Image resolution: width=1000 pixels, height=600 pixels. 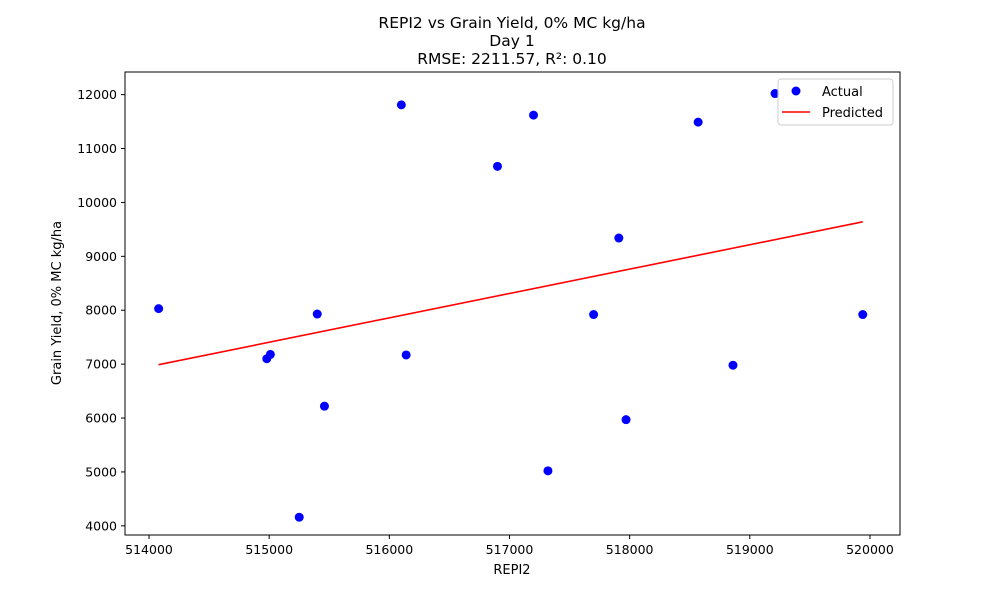 I want to click on legend-marker-actual, so click(x=796, y=91).